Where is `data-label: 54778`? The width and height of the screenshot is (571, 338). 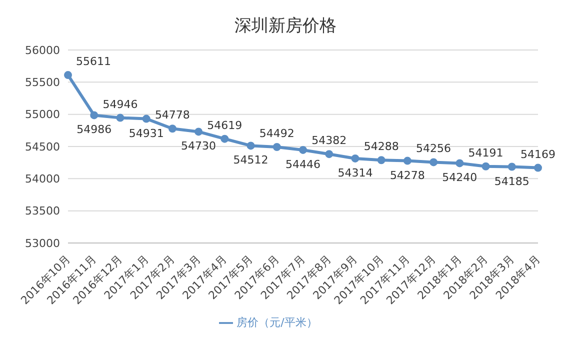
data-label: 54778 is located at coordinates (172, 115).